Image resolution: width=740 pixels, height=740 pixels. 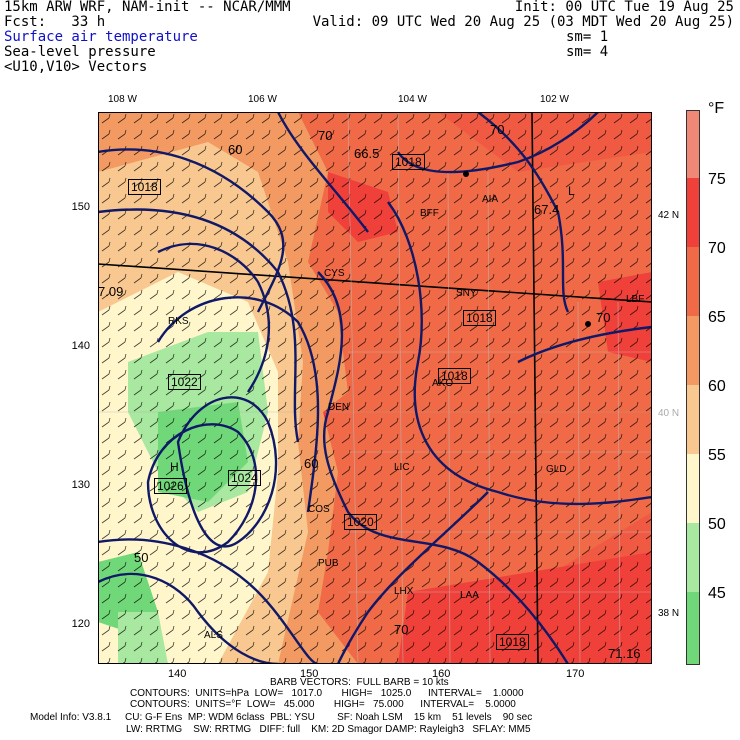 What do you see at coordinates (587, 52) in the screenshot?
I see `smoothing-2: sm= 4` at bounding box center [587, 52].